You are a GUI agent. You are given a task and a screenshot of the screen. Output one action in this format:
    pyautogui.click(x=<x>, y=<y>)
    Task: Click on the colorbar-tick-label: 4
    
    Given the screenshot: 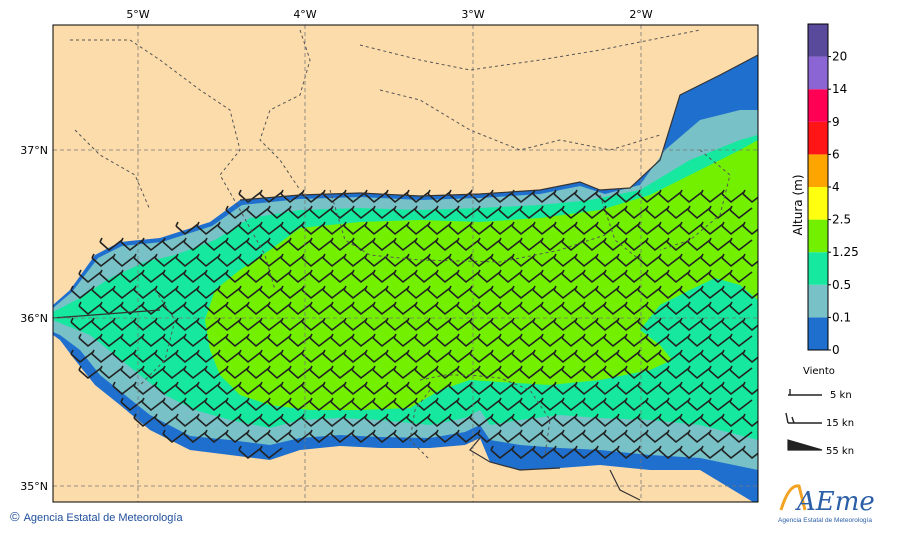 What is the action you would take?
    pyautogui.click(x=836, y=187)
    